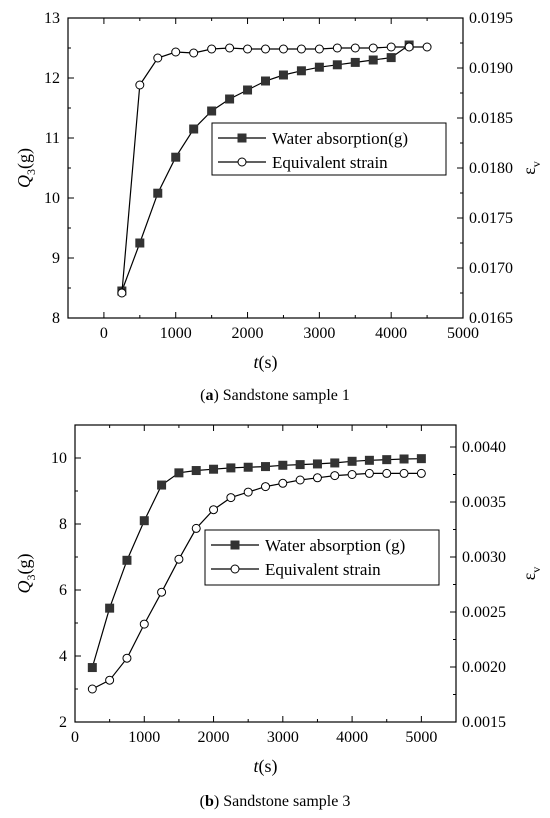  I want to click on y2-tick-label: 0.0170, so click(491, 268).